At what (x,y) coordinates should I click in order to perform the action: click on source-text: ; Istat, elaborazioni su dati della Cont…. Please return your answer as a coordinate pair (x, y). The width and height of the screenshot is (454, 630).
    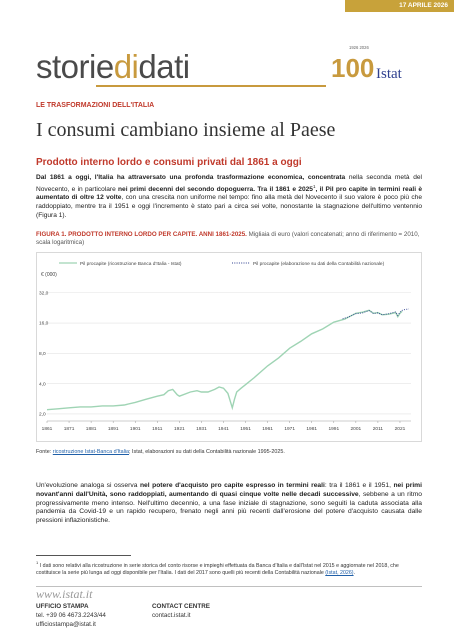
    Looking at the image, I should click on (207, 452).